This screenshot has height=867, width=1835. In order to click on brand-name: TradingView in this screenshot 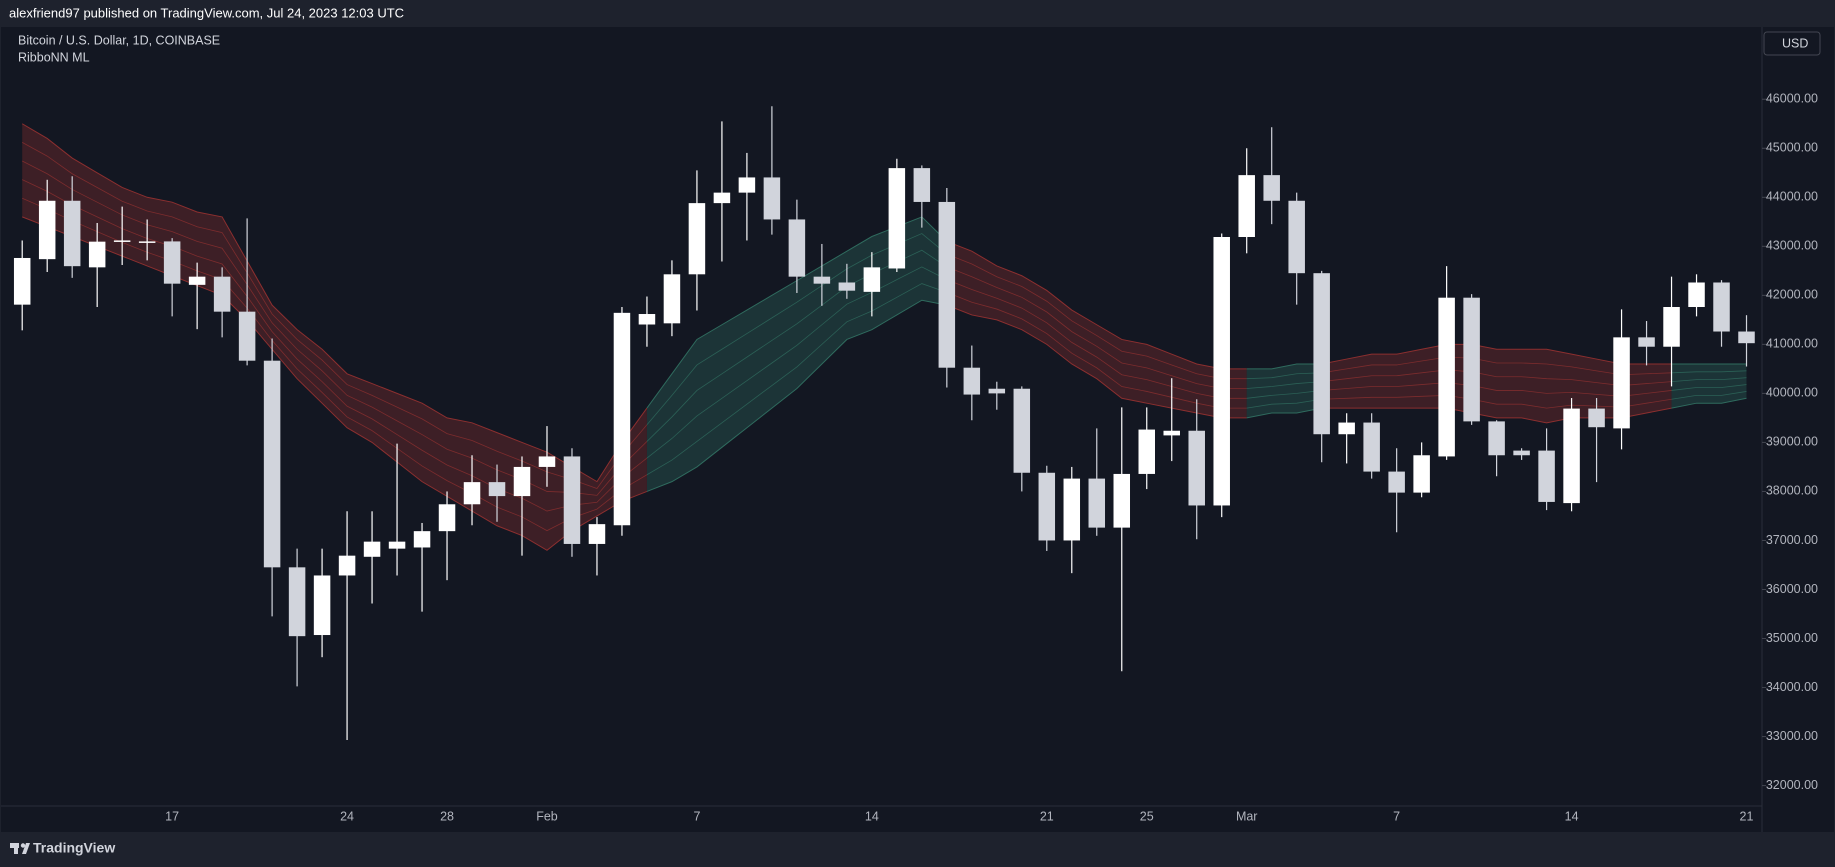, I will do `click(74, 848)`.